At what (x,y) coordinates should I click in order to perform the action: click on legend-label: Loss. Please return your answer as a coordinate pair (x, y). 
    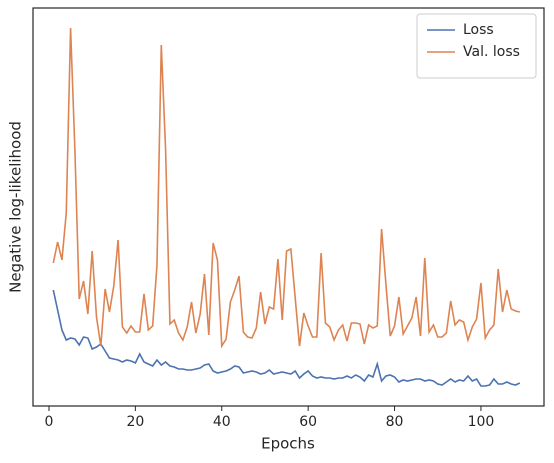
    Looking at the image, I should click on (478, 30).